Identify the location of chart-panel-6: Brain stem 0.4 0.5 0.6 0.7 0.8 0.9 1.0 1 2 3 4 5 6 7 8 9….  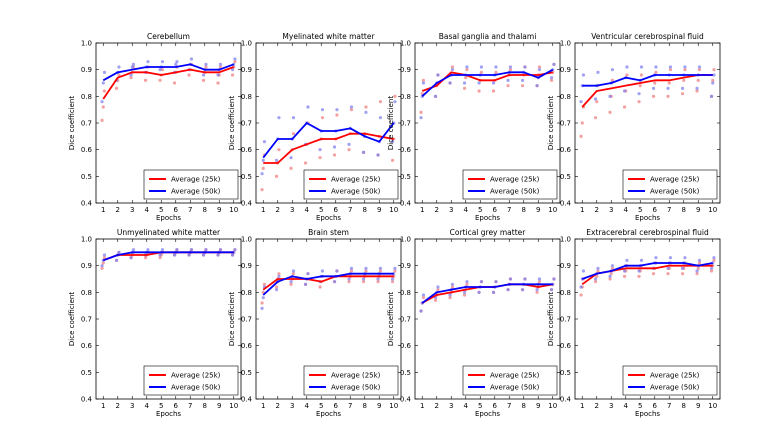
(315, 323).